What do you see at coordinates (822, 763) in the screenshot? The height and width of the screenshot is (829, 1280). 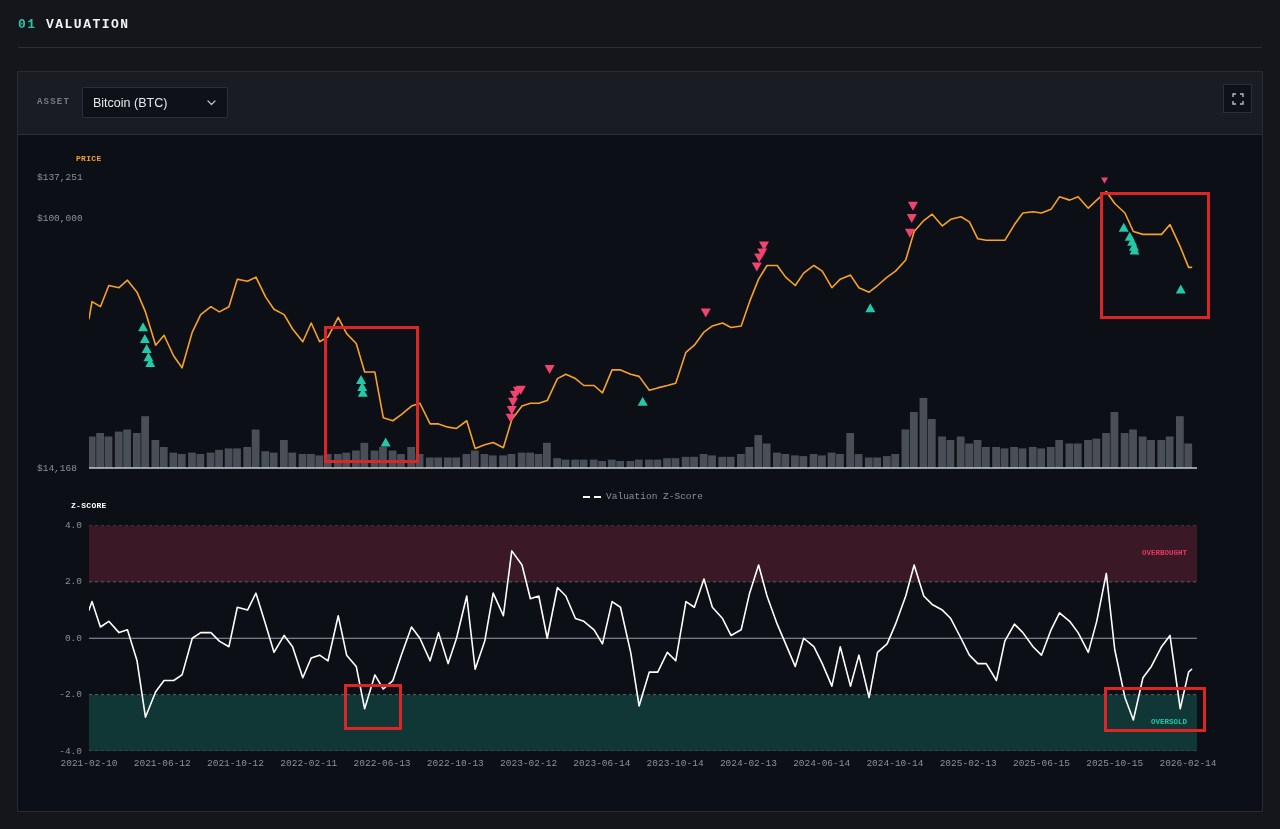 I see `x-tick-label: 2024-06-14` at bounding box center [822, 763].